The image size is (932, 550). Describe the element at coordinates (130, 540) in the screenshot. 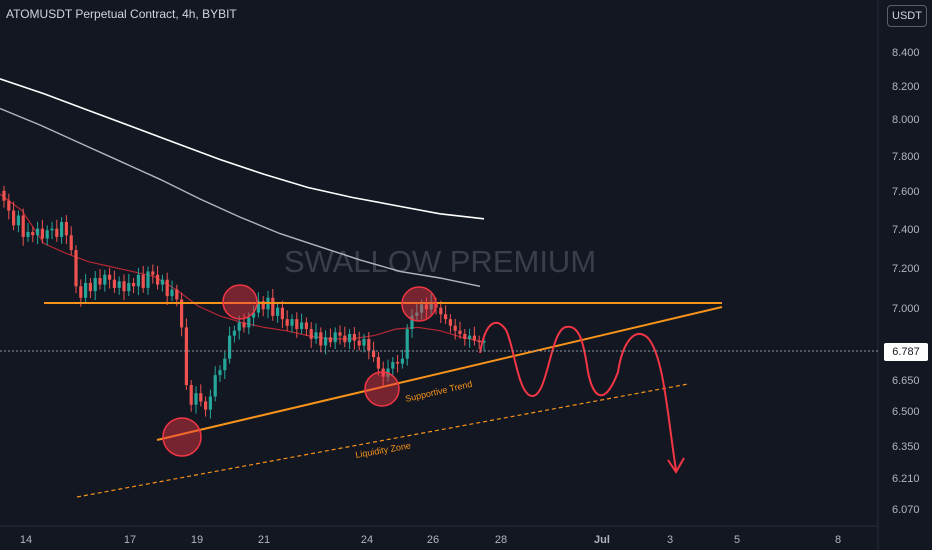

I see `time-tick-label: 17` at that location.